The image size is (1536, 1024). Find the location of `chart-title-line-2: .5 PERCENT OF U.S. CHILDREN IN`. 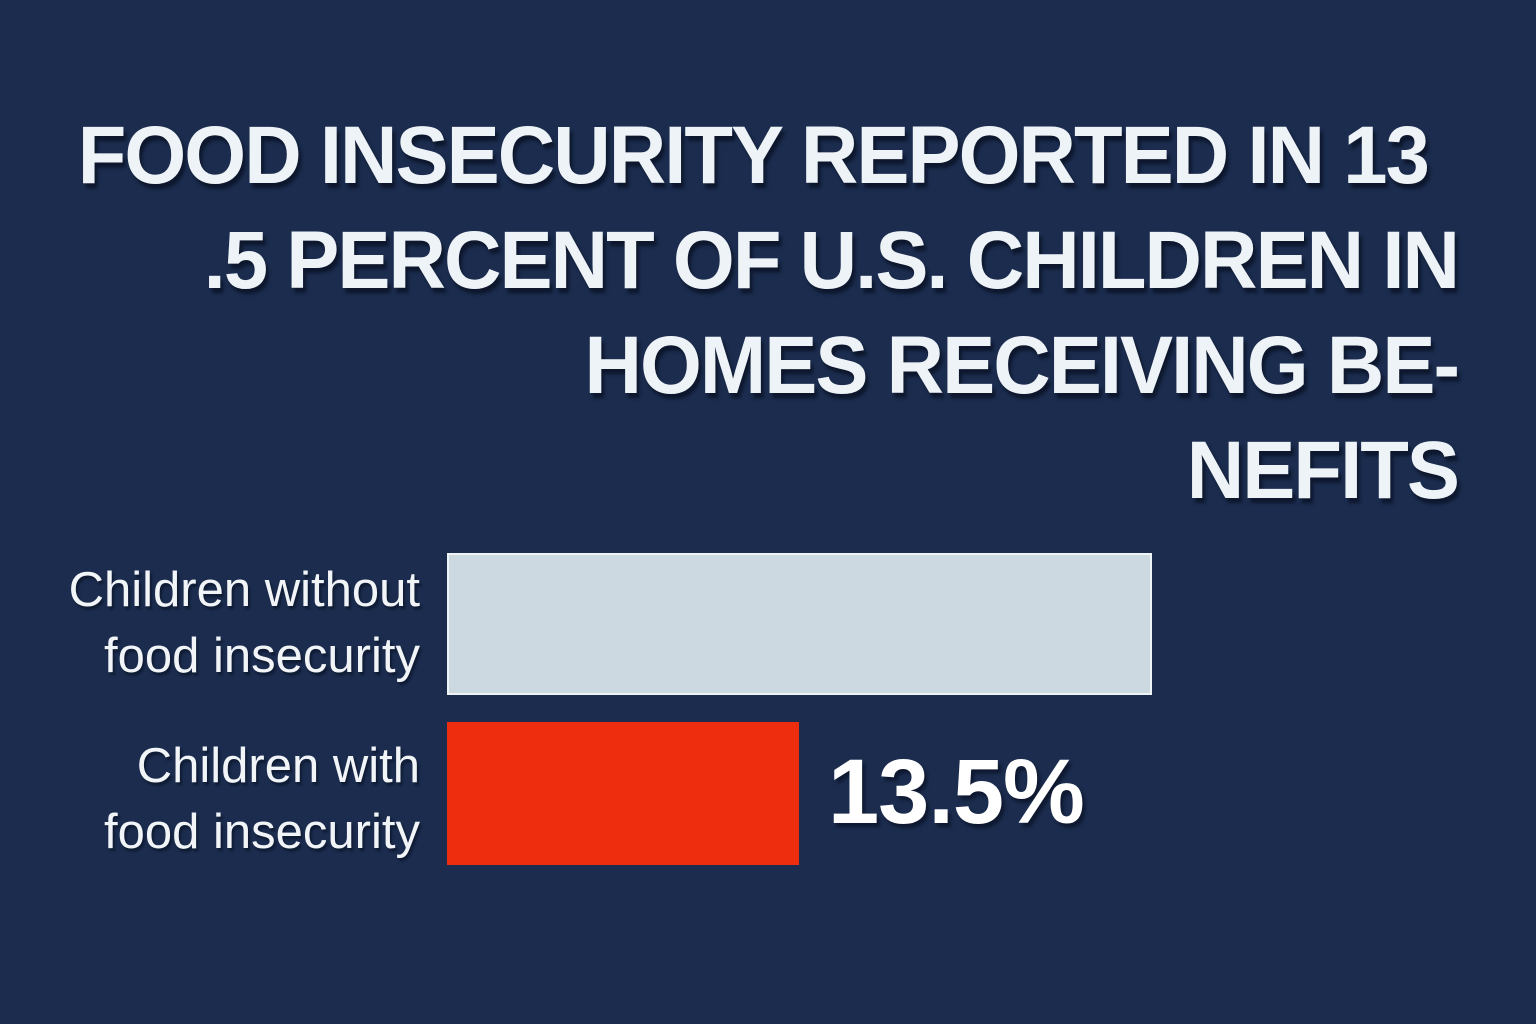

chart-title-line-2: .5 PERCENT OF U.S. CHILDREN IN is located at coordinates (831, 260).